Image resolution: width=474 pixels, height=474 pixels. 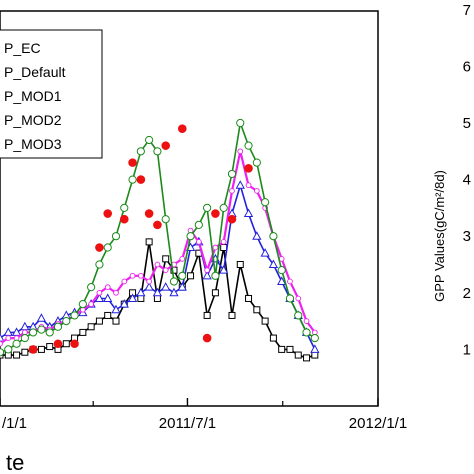 I want to click on legend-label: P_Default, so click(x=35, y=72).